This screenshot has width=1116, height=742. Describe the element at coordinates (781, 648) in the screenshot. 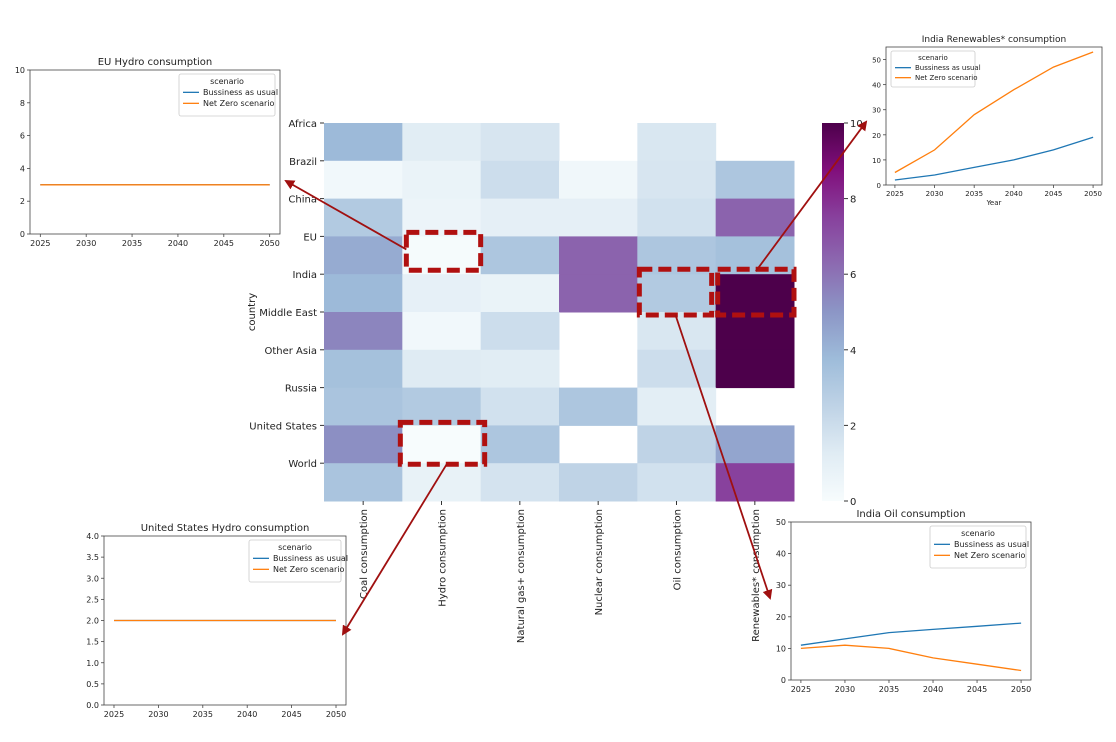

I see `india-oil-y-tick-label: 10` at that location.